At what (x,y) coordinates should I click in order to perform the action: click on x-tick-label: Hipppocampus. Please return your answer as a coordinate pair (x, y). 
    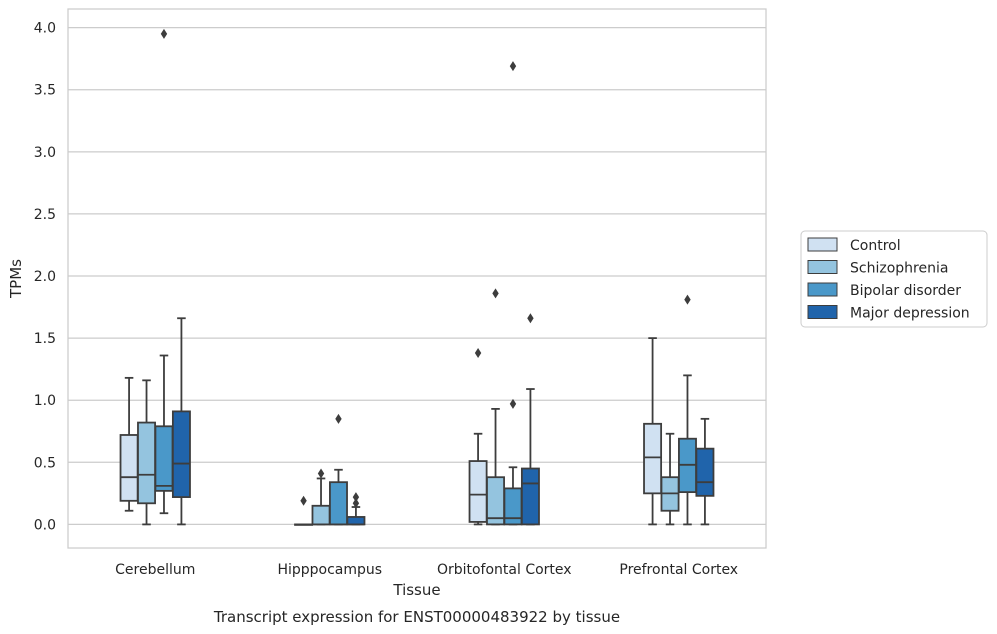
    Looking at the image, I should click on (329, 570).